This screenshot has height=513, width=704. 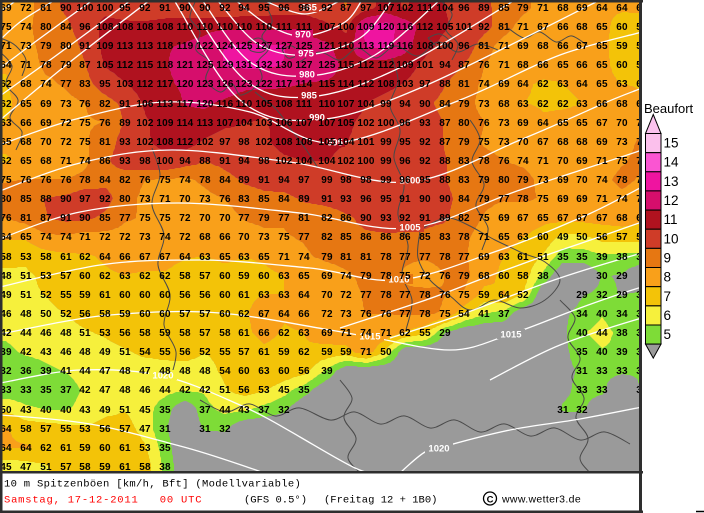 What do you see at coordinates (125, 371) in the screenshot?
I see `svg-text: 48` at bounding box center [125, 371].